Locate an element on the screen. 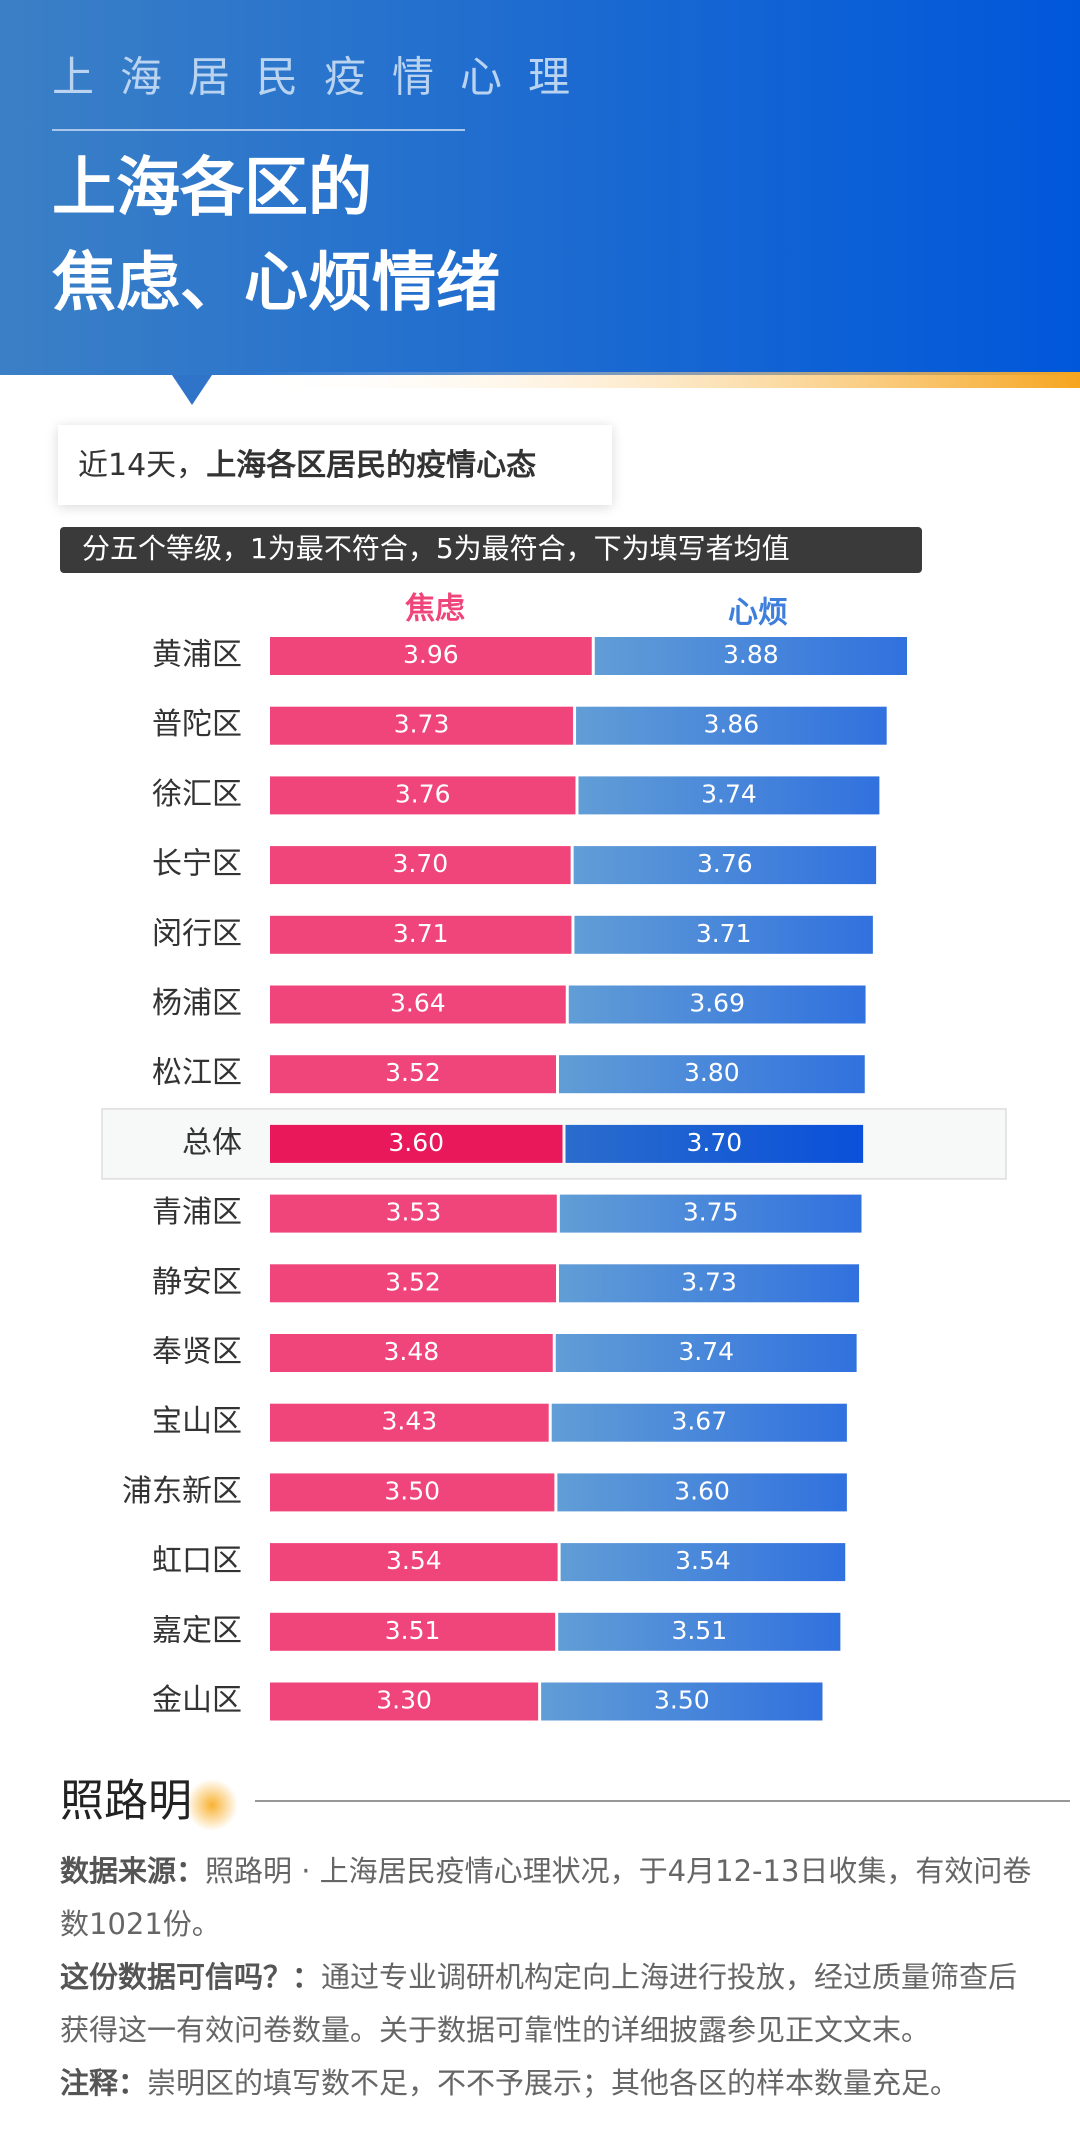  logo-area: 照路明 is located at coordinates (565, 1803).